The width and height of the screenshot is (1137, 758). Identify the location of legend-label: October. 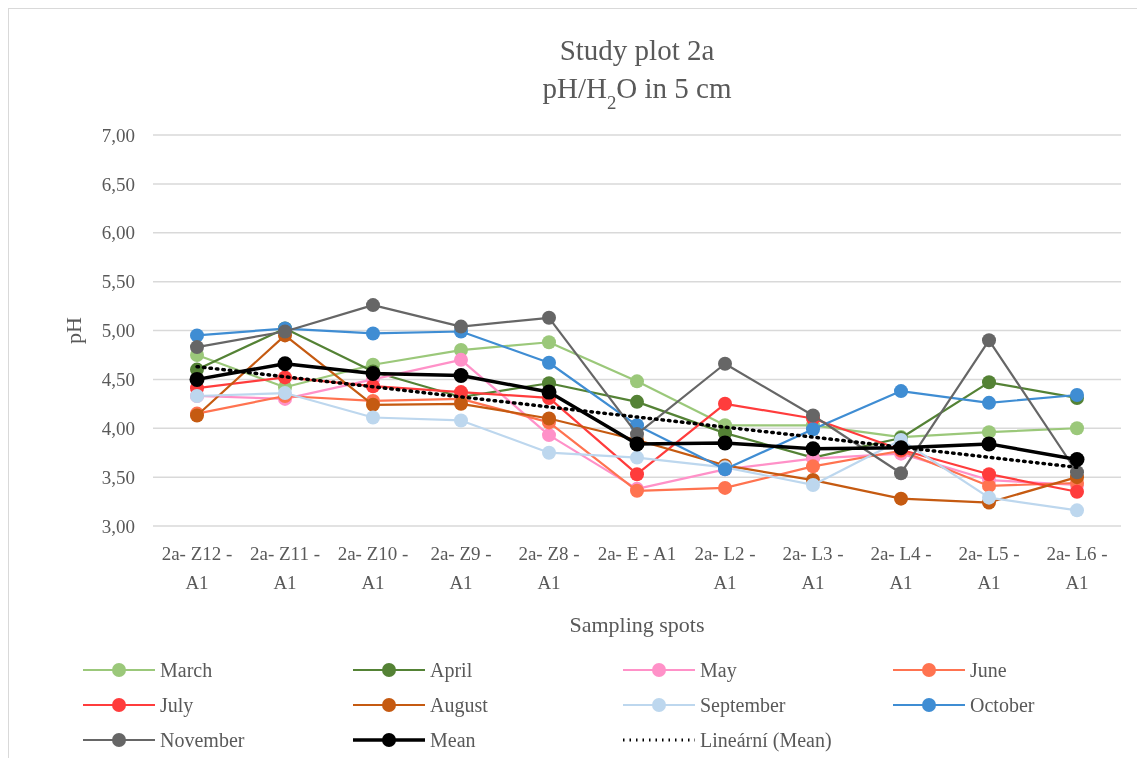
(1002, 705).